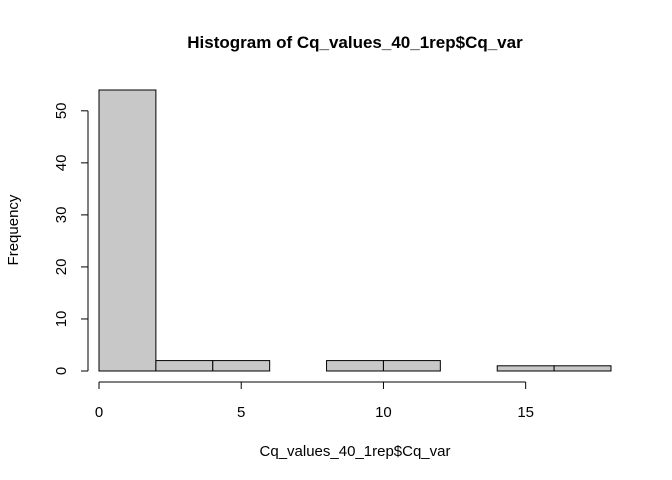 The width and height of the screenshot is (672, 480). What do you see at coordinates (61, 319) in the screenshot?
I see `y-tick-label: 10` at bounding box center [61, 319].